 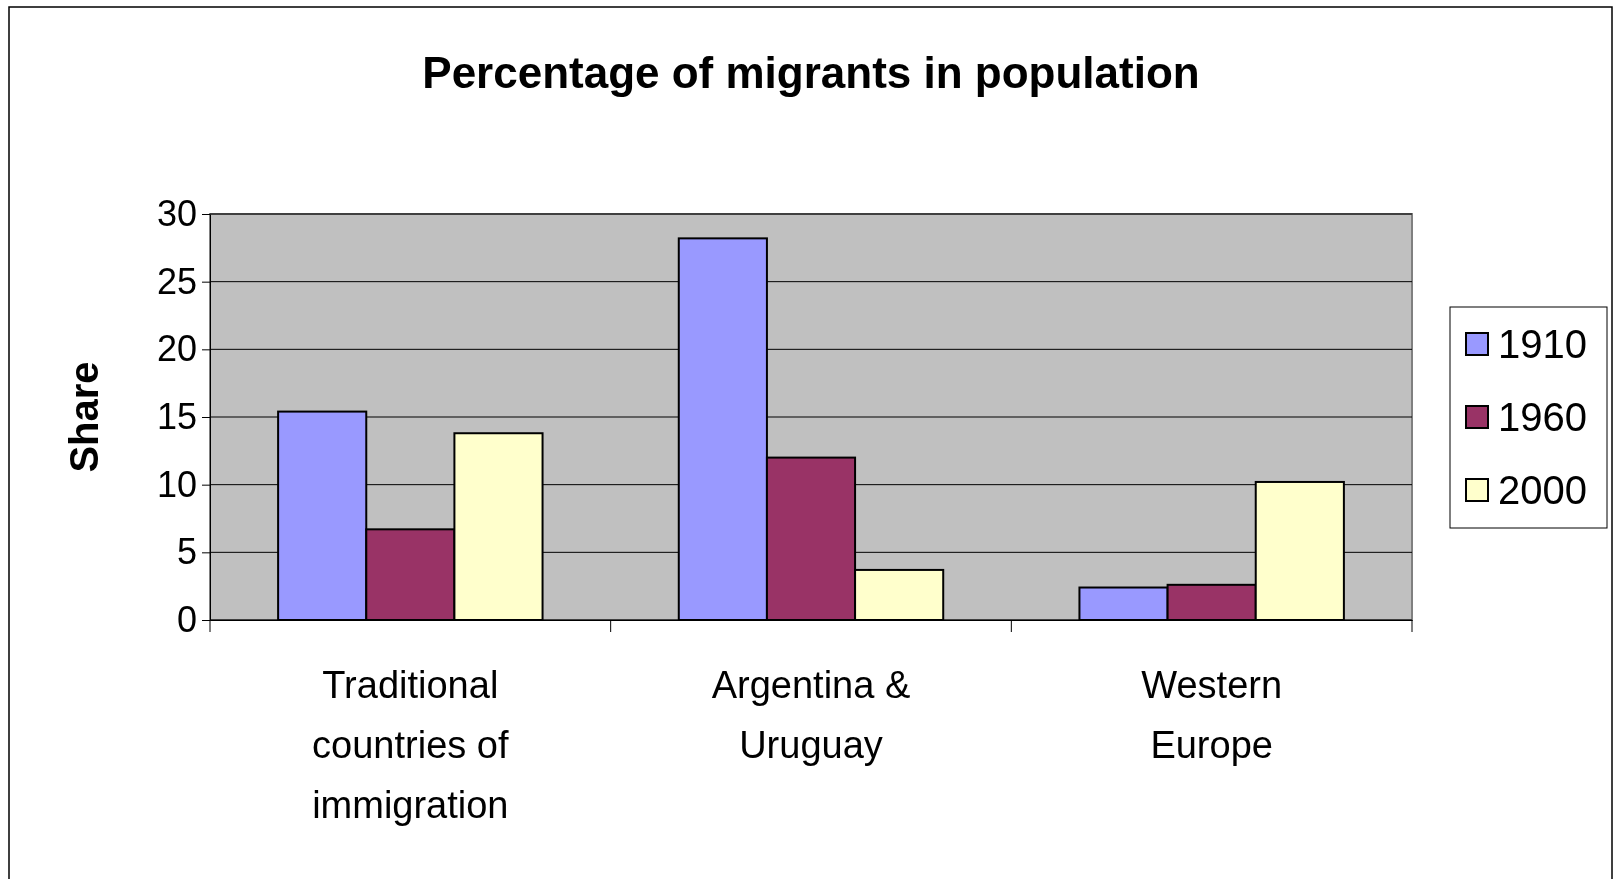 I want to click on legend-label: 1910, so click(x=1542, y=344).